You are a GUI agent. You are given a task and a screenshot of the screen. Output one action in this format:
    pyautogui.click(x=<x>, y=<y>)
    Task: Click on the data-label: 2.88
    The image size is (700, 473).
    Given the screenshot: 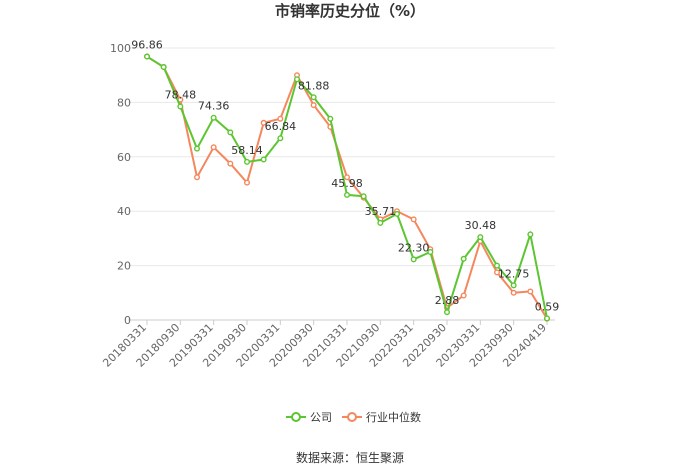 What is the action you would take?
    pyautogui.click(x=447, y=300)
    